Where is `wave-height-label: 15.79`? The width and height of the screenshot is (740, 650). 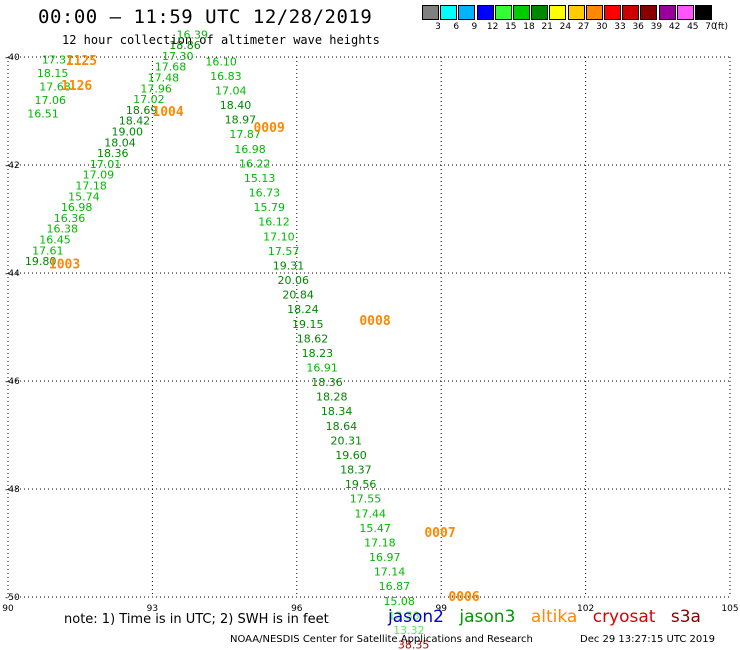 wave-height-label: 15.79 is located at coordinates (268, 207).